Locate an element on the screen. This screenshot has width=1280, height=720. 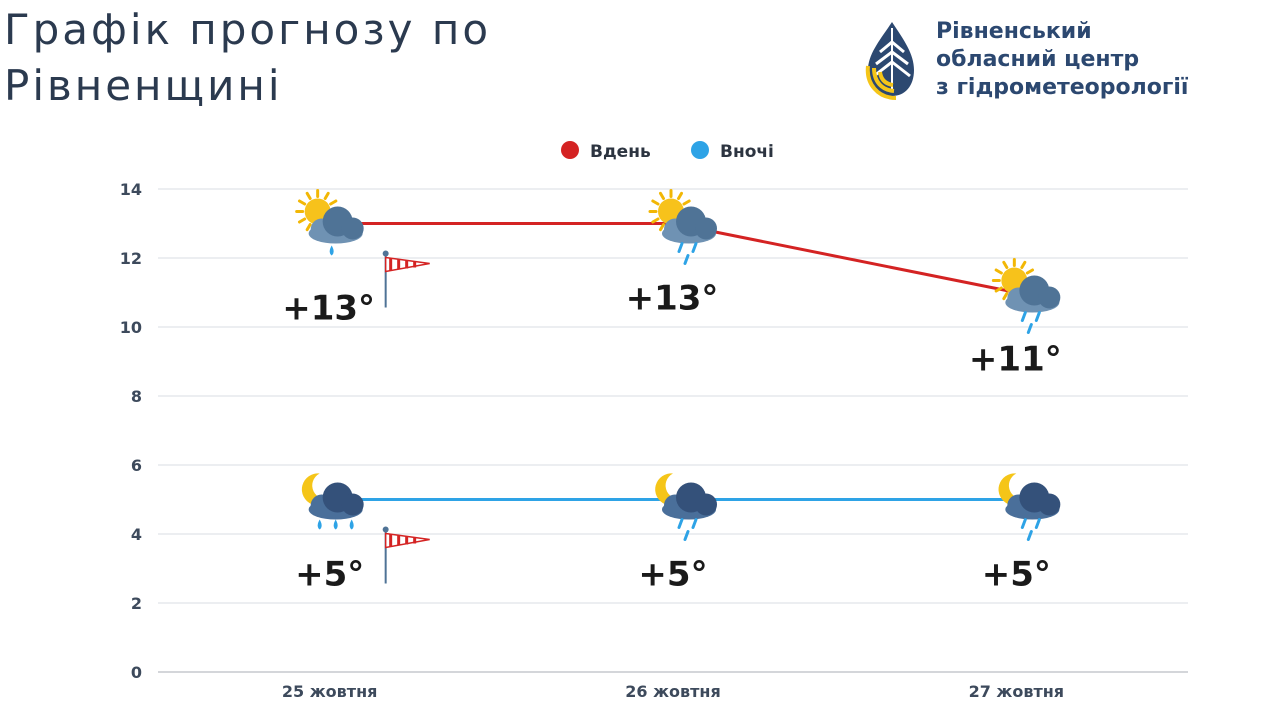
hydromet-drop-logo-icon is located at coordinates (890, 60).